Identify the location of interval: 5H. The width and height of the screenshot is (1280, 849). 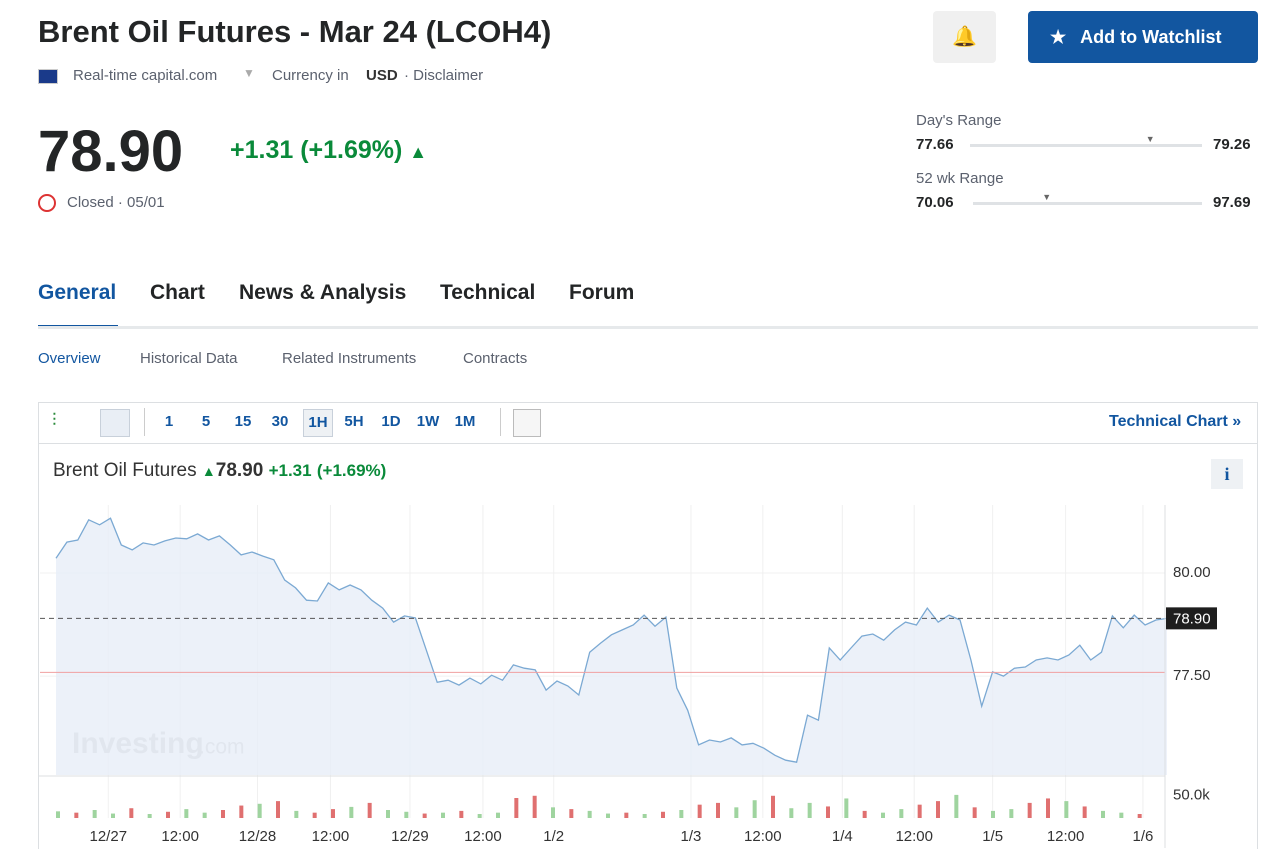
(354, 421).